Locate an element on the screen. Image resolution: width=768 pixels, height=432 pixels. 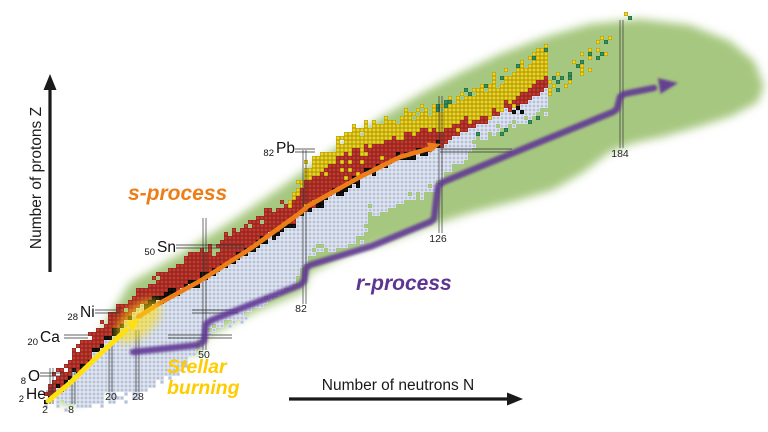
neutron-magic-number-184: 184 is located at coordinates (620, 154).